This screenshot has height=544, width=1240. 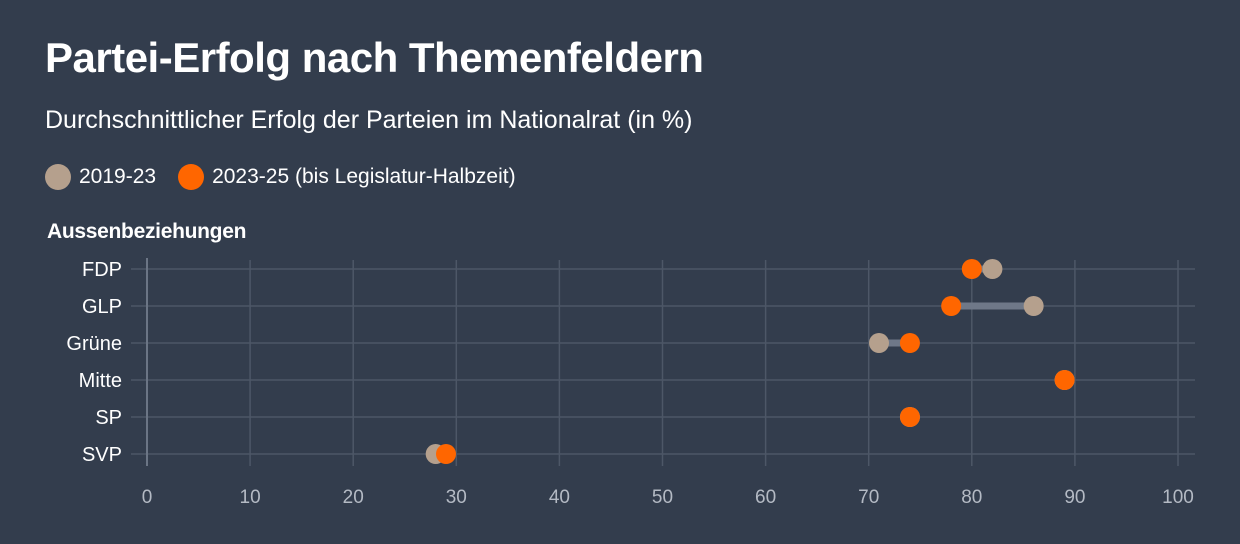 I want to click on category-label-svp: SVP, so click(x=102, y=455).